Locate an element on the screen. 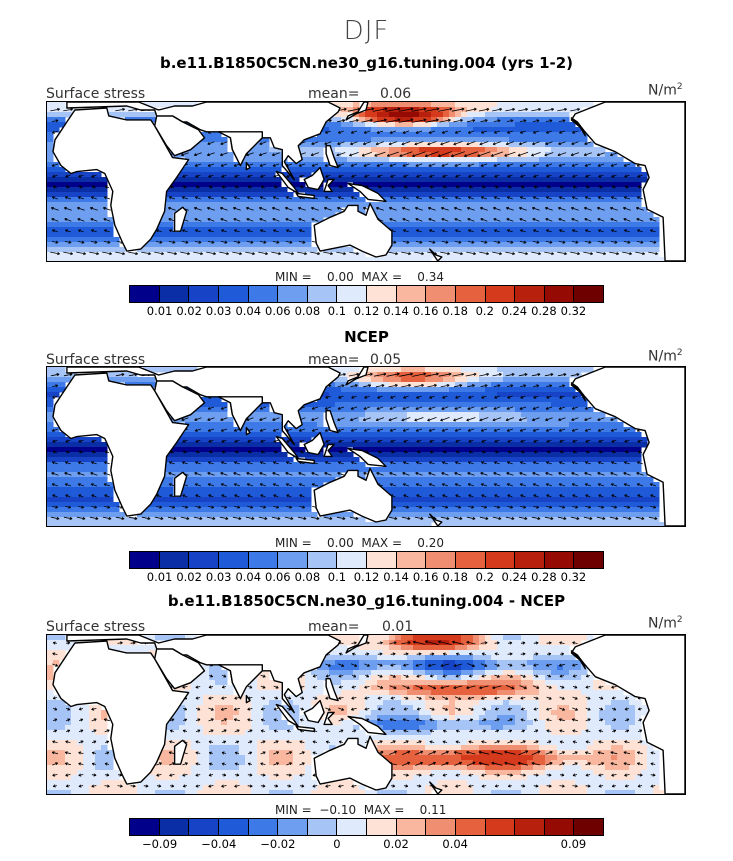  colorbar-tick-label: 0.09 is located at coordinates (573, 844).